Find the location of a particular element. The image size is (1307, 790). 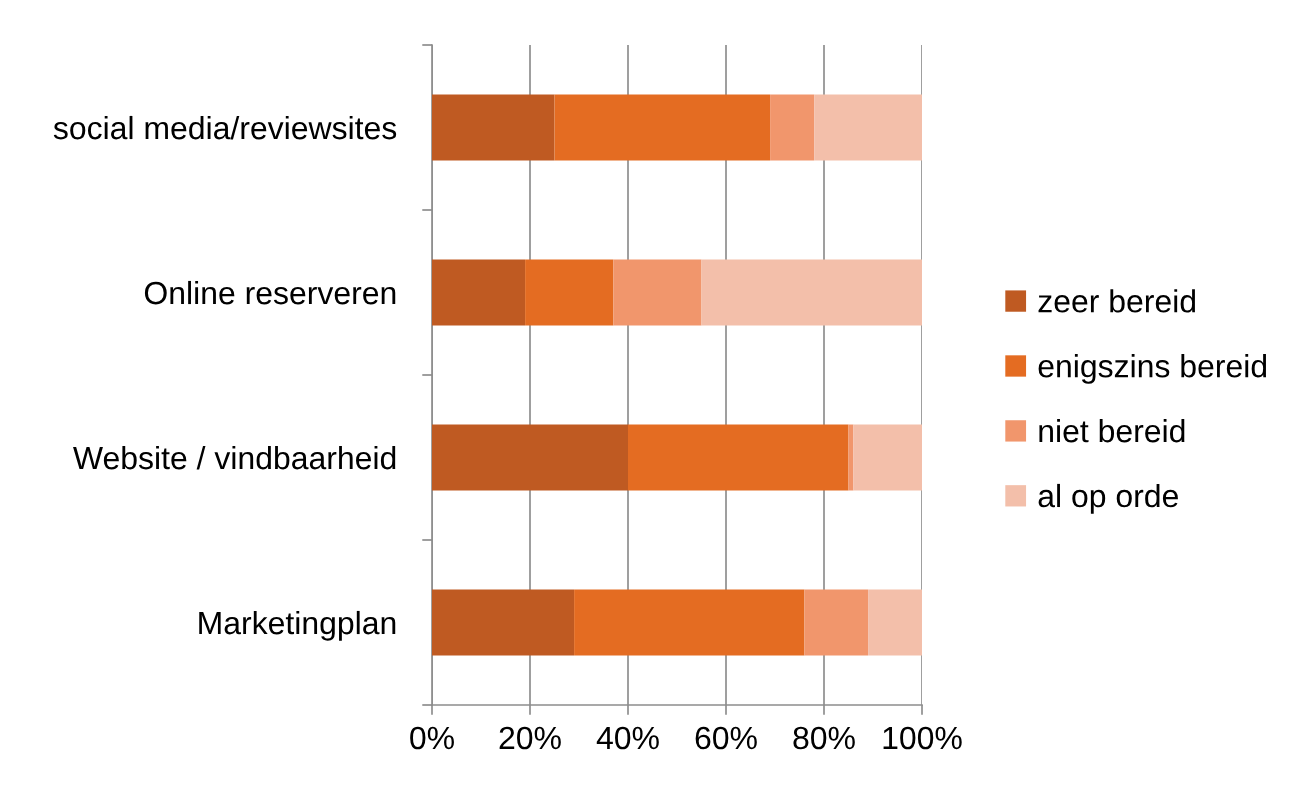

x-tick-label: 40% is located at coordinates (627, 738).